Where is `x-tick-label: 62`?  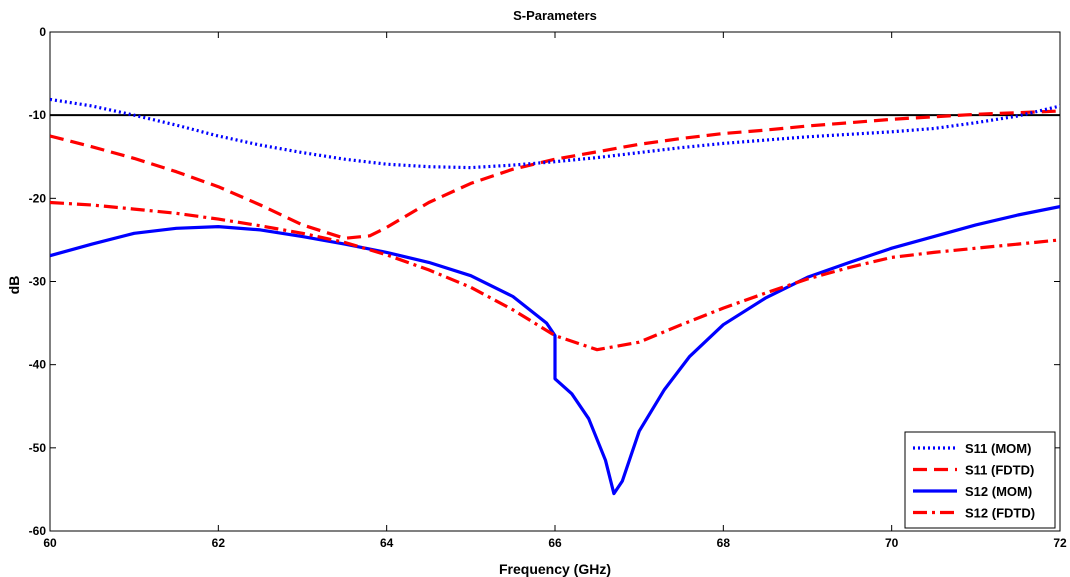
x-tick-label: 62 is located at coordinates (219, 543).